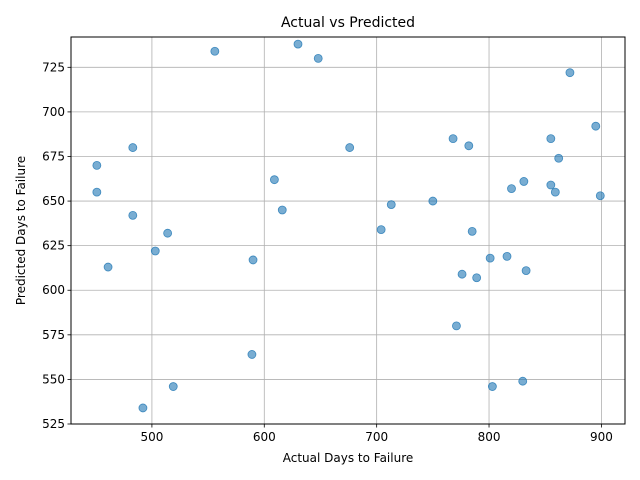  Describe the element at coordinates (21, 230) in the screenshot. I see `y-axis-label: Predicted Days to Failure` at that location.